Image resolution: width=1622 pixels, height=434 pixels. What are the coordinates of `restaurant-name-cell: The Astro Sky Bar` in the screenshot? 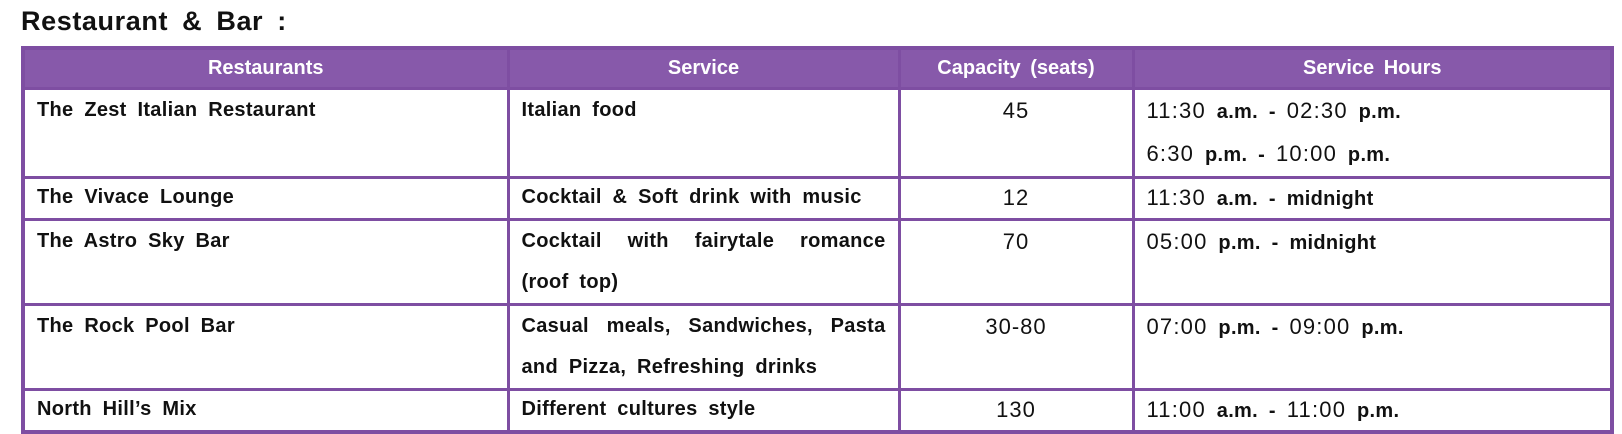 It's located at (265, 262).